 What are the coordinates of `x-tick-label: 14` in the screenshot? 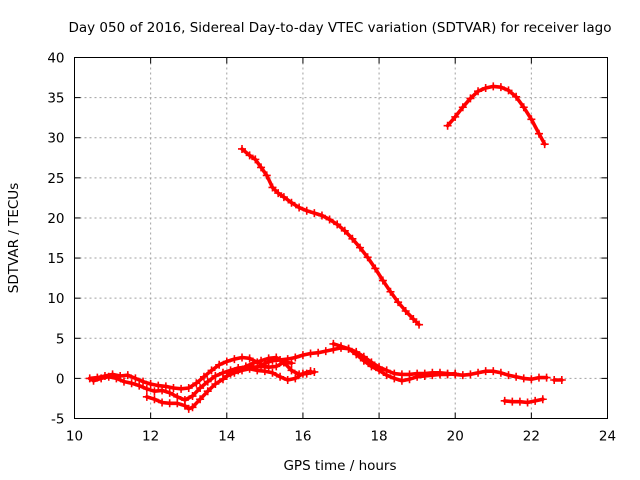 It's located at (226, 437).